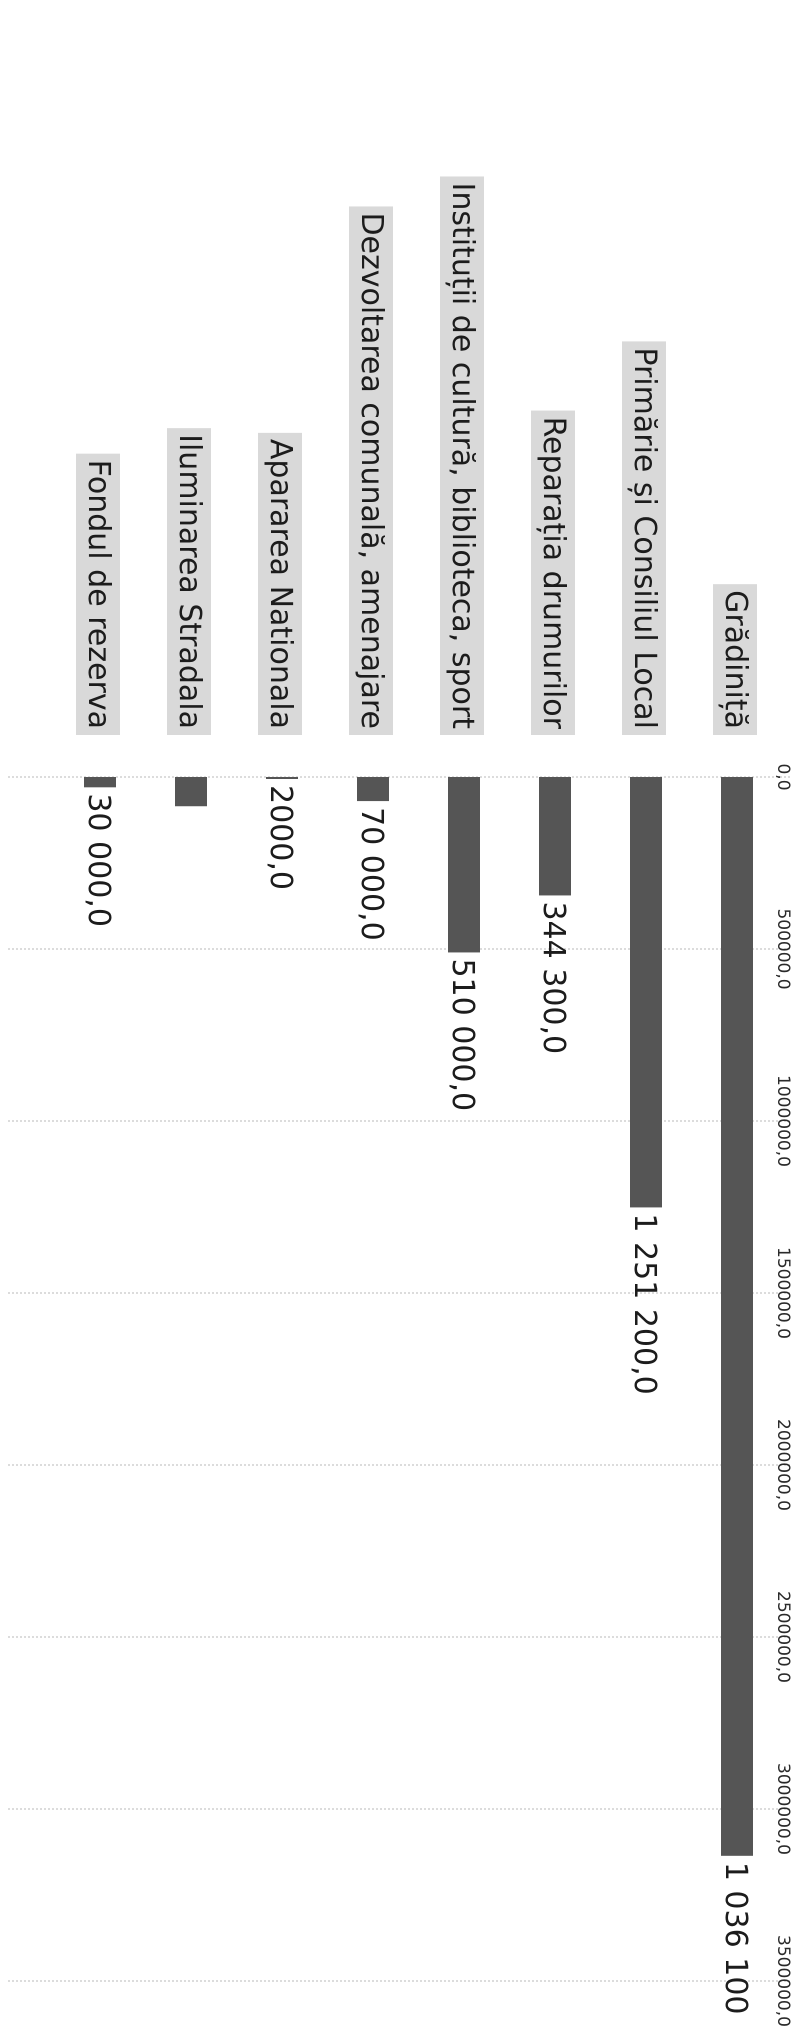 This screenshot has height=2037, width=798. What do you see at coordinates (783, 1121) in the screenshot?
I see `axis-tick-label: 1000000,0` at bounding box center [783, 1121].